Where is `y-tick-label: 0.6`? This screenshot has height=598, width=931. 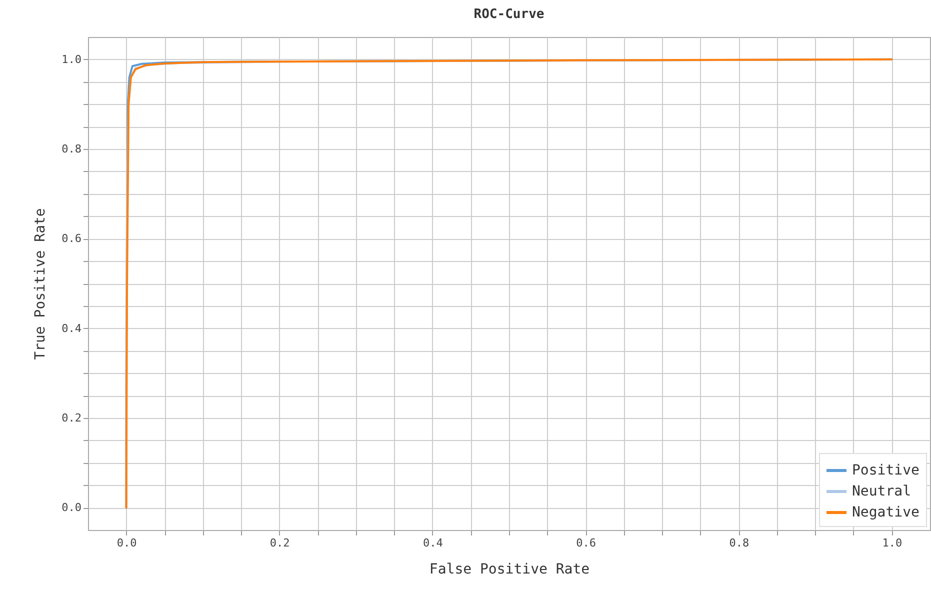 y-tick-label: 0.6 is located at coordinates (72, 239).